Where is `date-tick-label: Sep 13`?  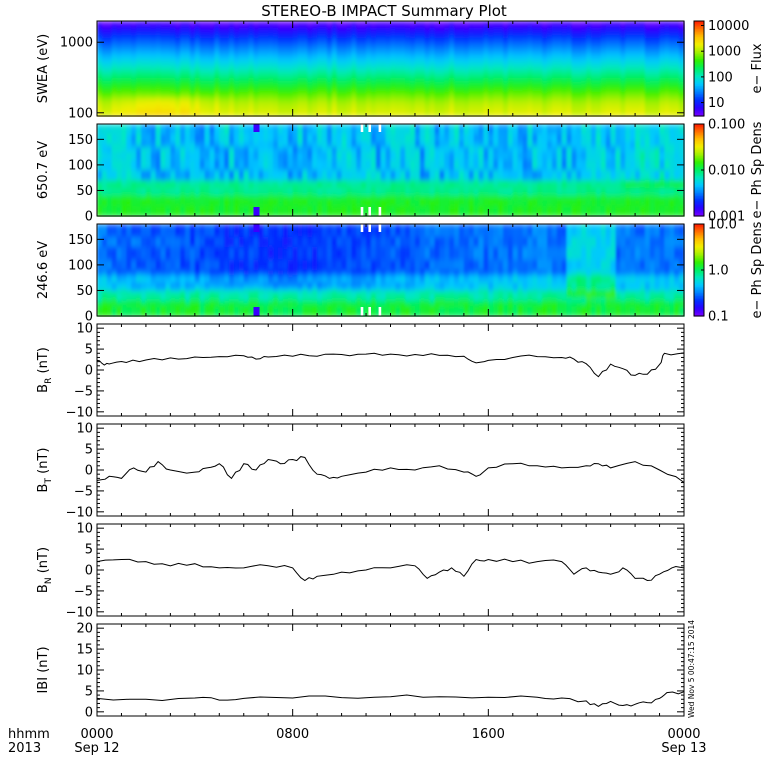 date-tick-label: Sep 13 is located at coordinates (683, 748).